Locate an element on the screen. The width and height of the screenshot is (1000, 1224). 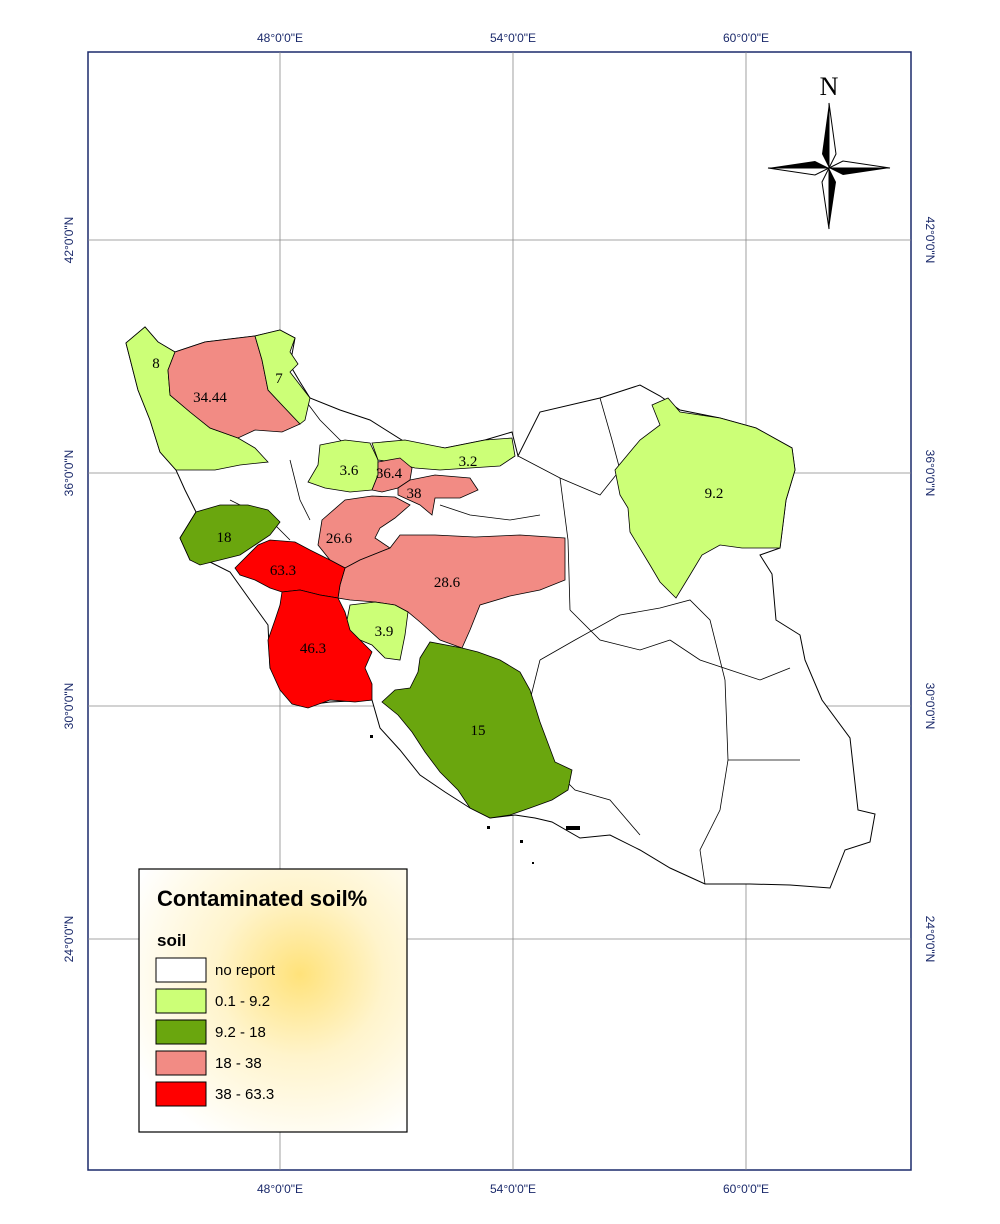
province-isfahan is located at coordinates (451, 591).